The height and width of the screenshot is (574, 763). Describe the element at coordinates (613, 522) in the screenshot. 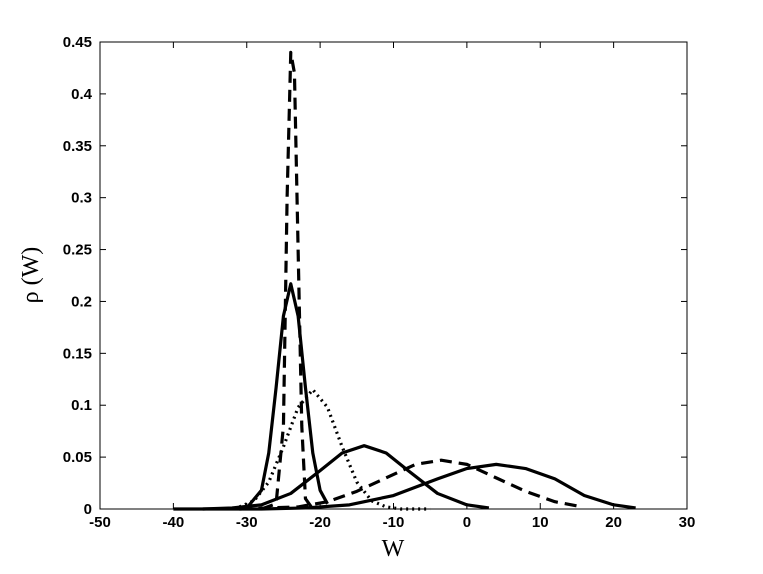

I see `x-tick-label: 20` at that location.